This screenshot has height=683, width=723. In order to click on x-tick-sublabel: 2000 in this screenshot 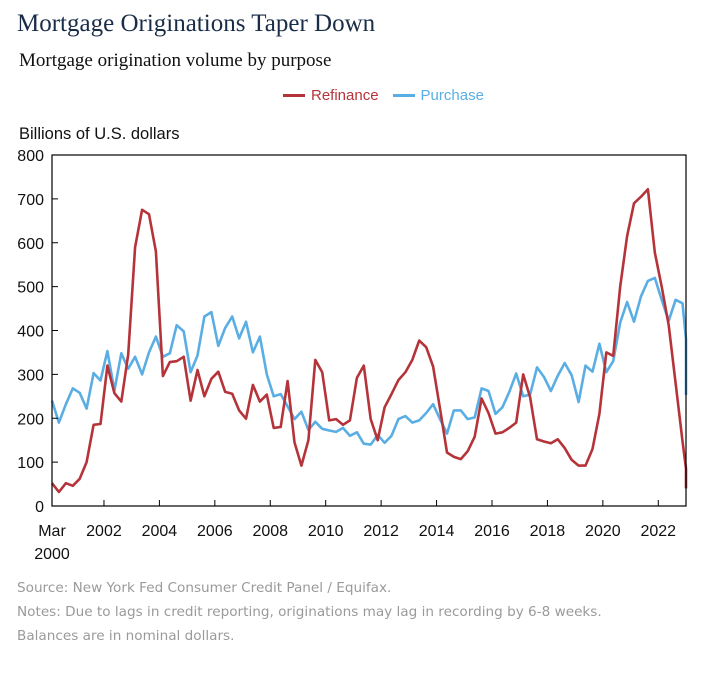, I will do `click(52, 554)`.